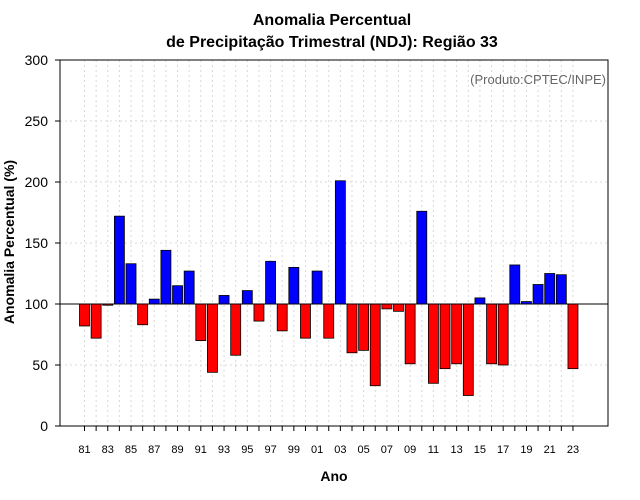 The width and height of the screenshot is (640, 500). I want to click on x-tick-label: 23, so click(573, 450).